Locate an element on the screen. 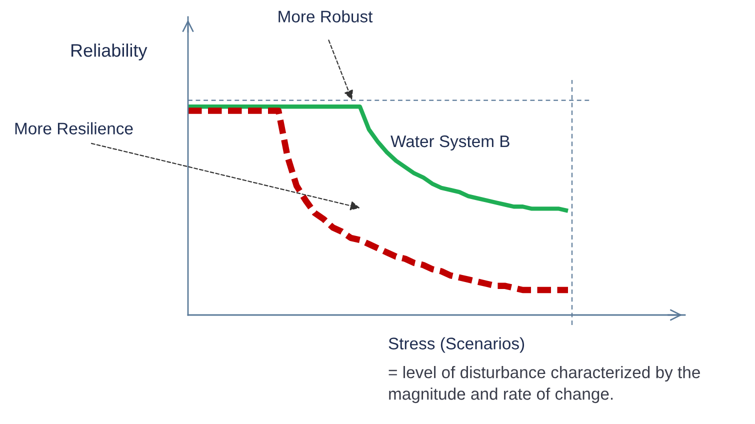  y-axis-title: Reliability is located at coordinates (109, 52).